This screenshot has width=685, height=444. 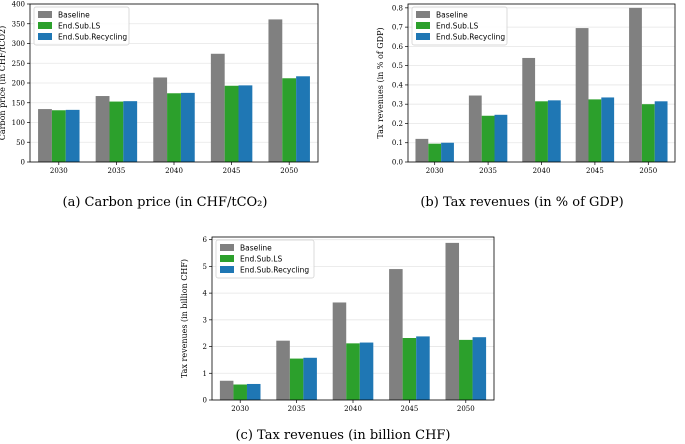 I want to click on y-tick-label: 5, so click(x=205, y=267).